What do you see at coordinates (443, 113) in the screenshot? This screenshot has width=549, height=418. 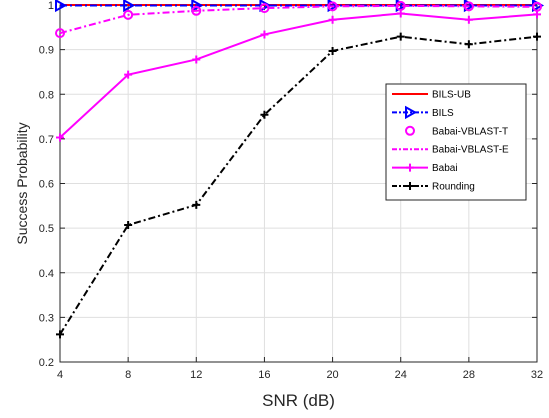 I see `legend-label: BILS` at bounding box center [443, 113].